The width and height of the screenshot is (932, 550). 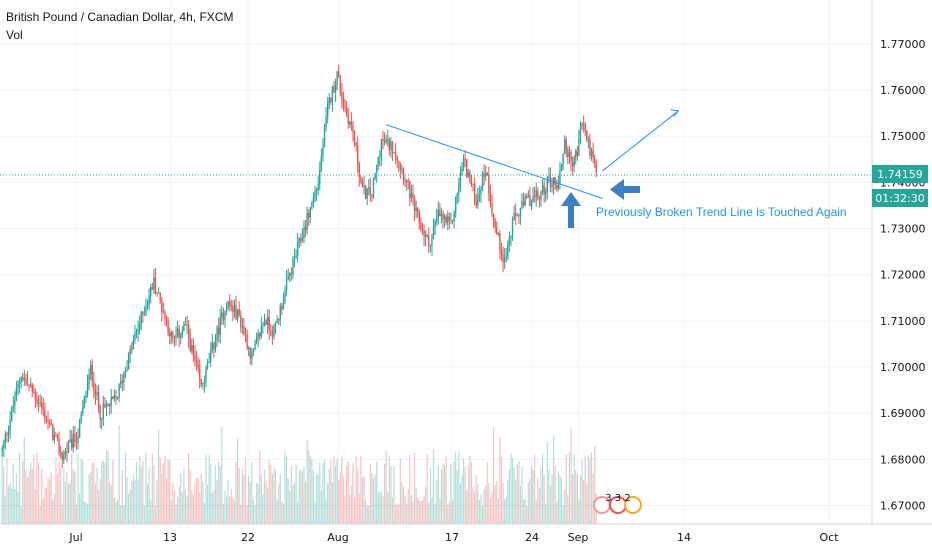 I want to click on time-tick-label: 22, so click(x=248, y=537).